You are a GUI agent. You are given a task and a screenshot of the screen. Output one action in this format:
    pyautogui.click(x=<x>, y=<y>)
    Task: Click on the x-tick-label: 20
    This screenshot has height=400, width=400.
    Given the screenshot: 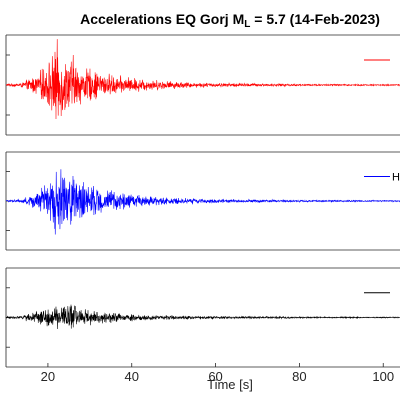 What is the action you would take?
    pyautogui.click(x=48, y=376)
    